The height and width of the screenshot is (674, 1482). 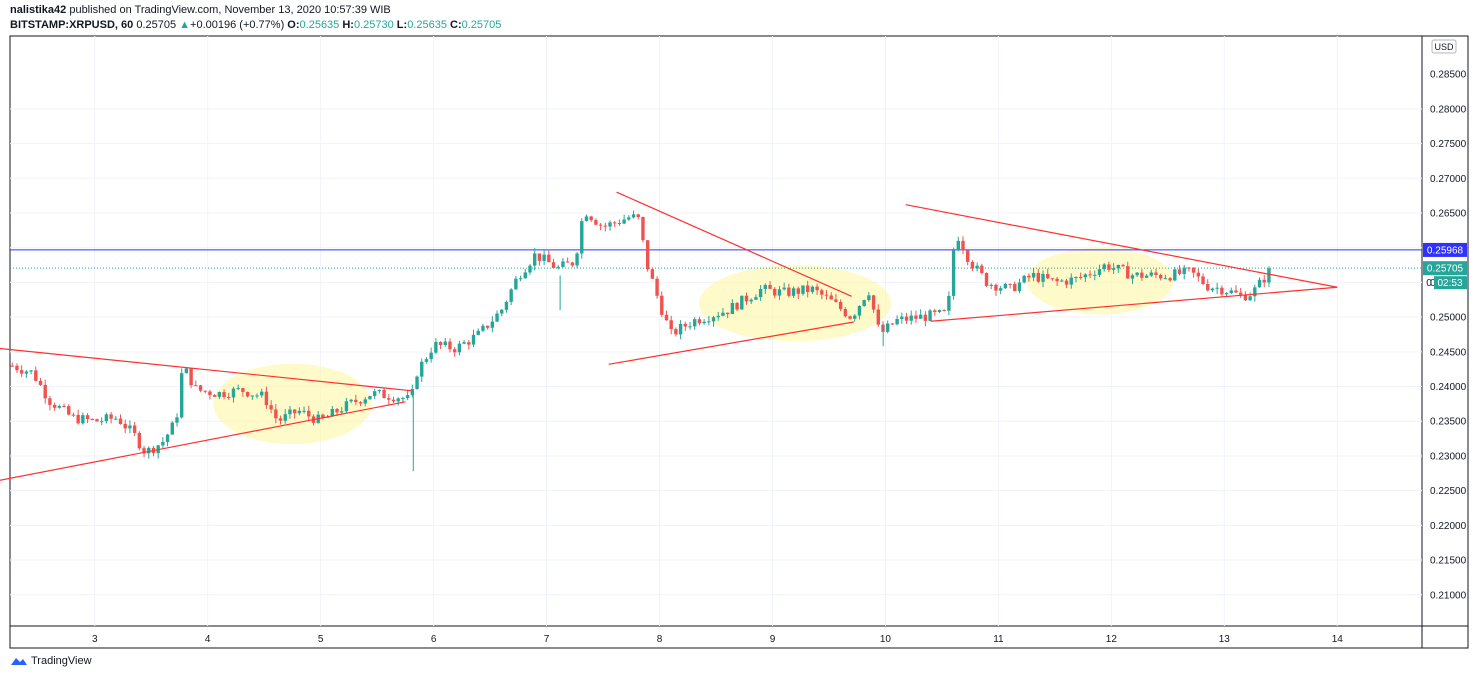 I want to click on currency-badge-label: USD, so click(x=1444, y=47).